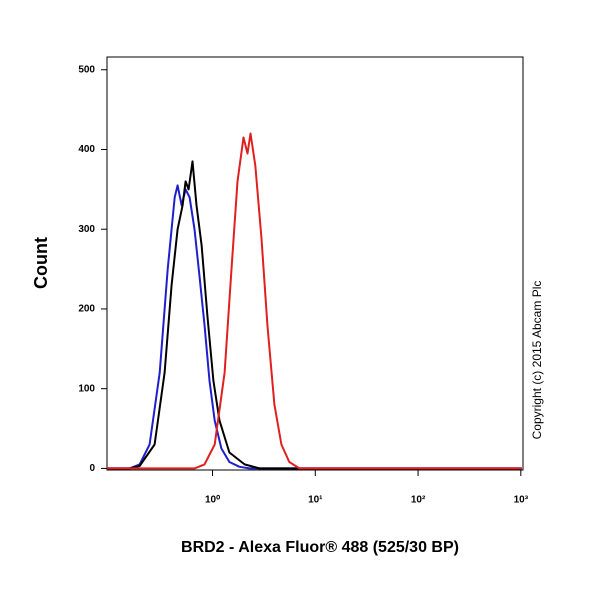 Image resolution: width=600 pixels, height=600 pixels. What do you see at coordinates (537, 360) in the screenshot?
I see `copyright: Copyright (c) 2015 Abcam Plc` at bounding box center [537, 360].